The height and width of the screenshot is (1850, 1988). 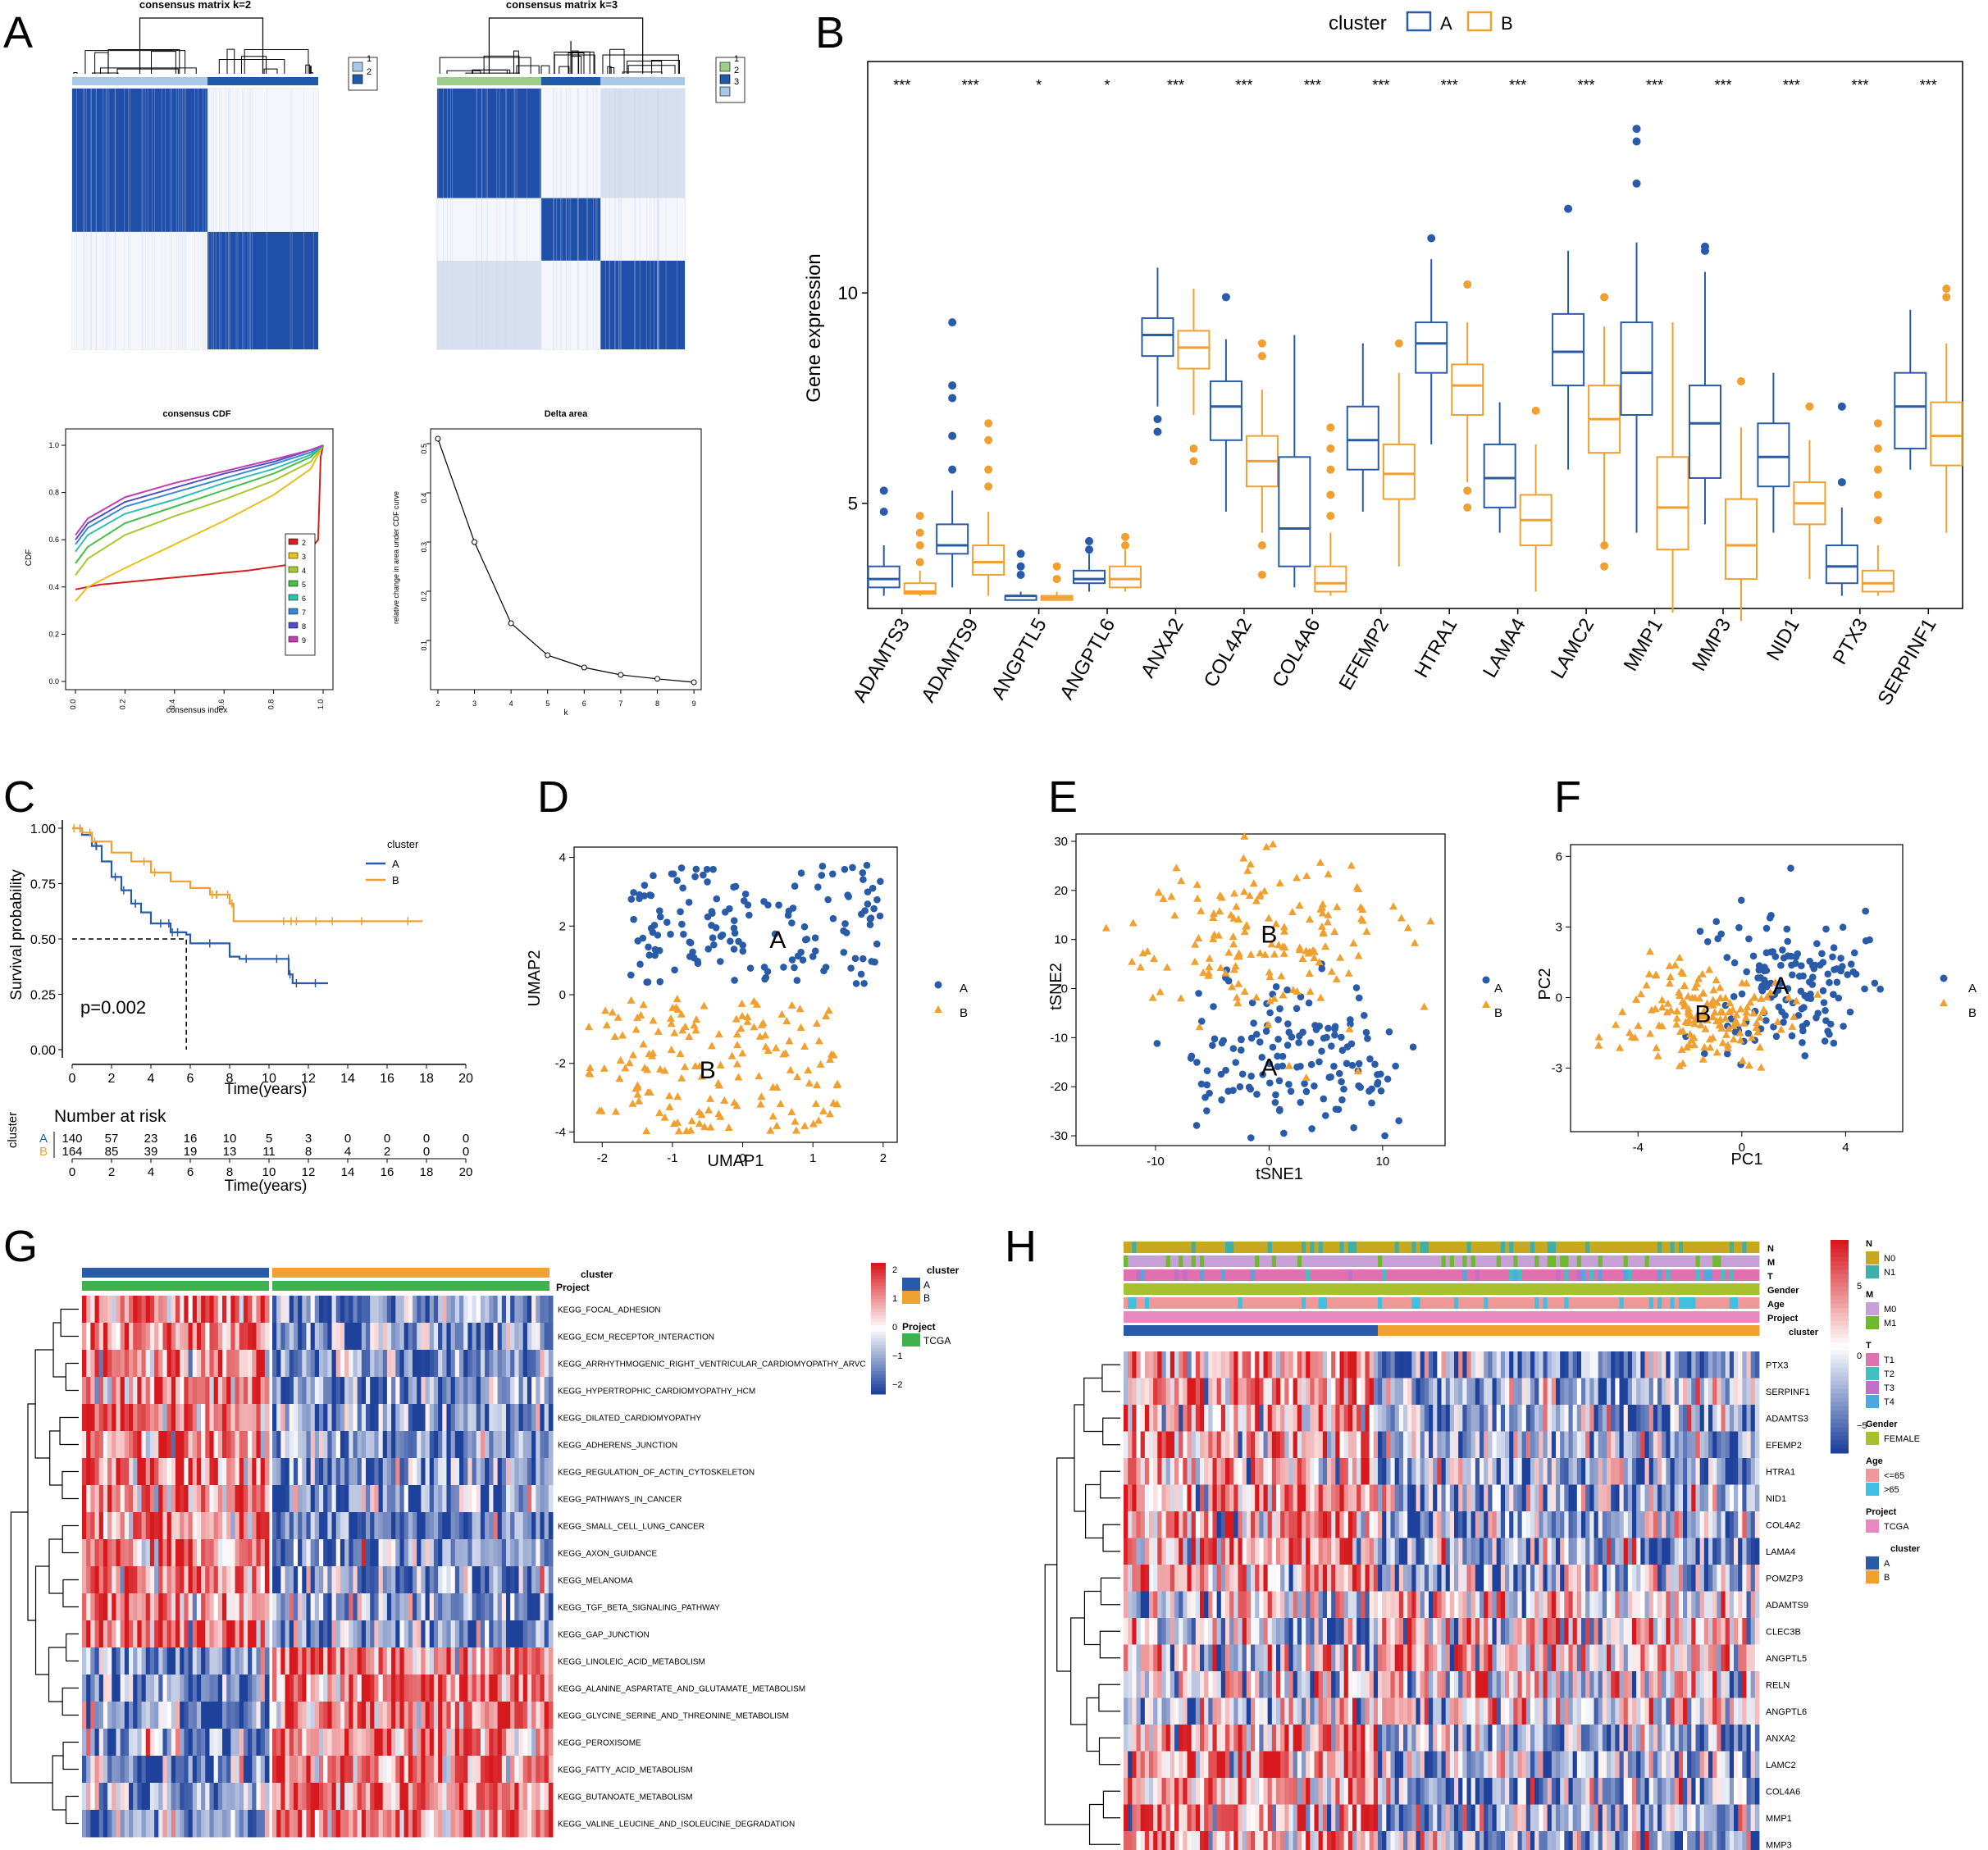 I want to click on g-row-label: KEGG_PATHWAYS_IN_CANCER, so click(x=620, y=1500).